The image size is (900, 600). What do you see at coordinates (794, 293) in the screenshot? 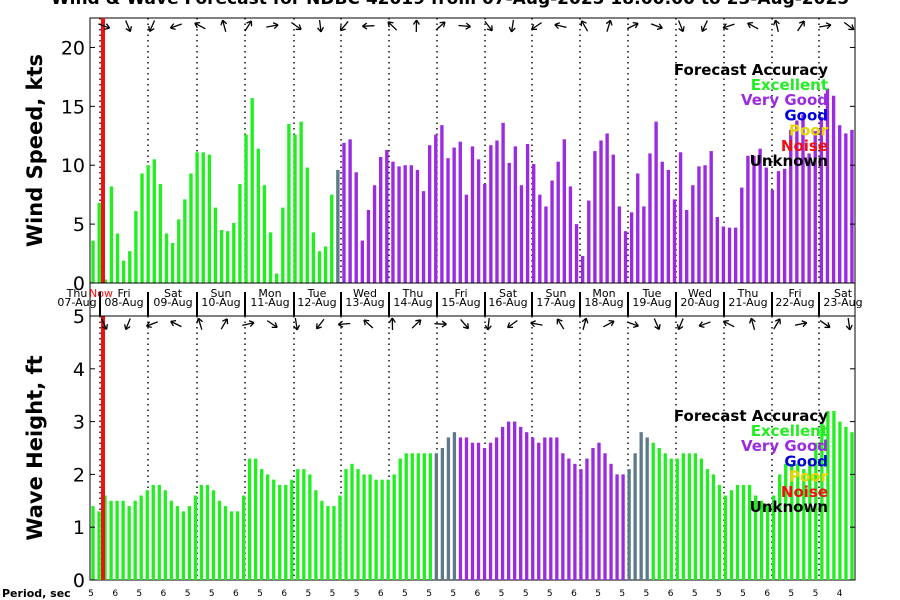
I see `day-name: Fri` at bounding box center [794, 293].